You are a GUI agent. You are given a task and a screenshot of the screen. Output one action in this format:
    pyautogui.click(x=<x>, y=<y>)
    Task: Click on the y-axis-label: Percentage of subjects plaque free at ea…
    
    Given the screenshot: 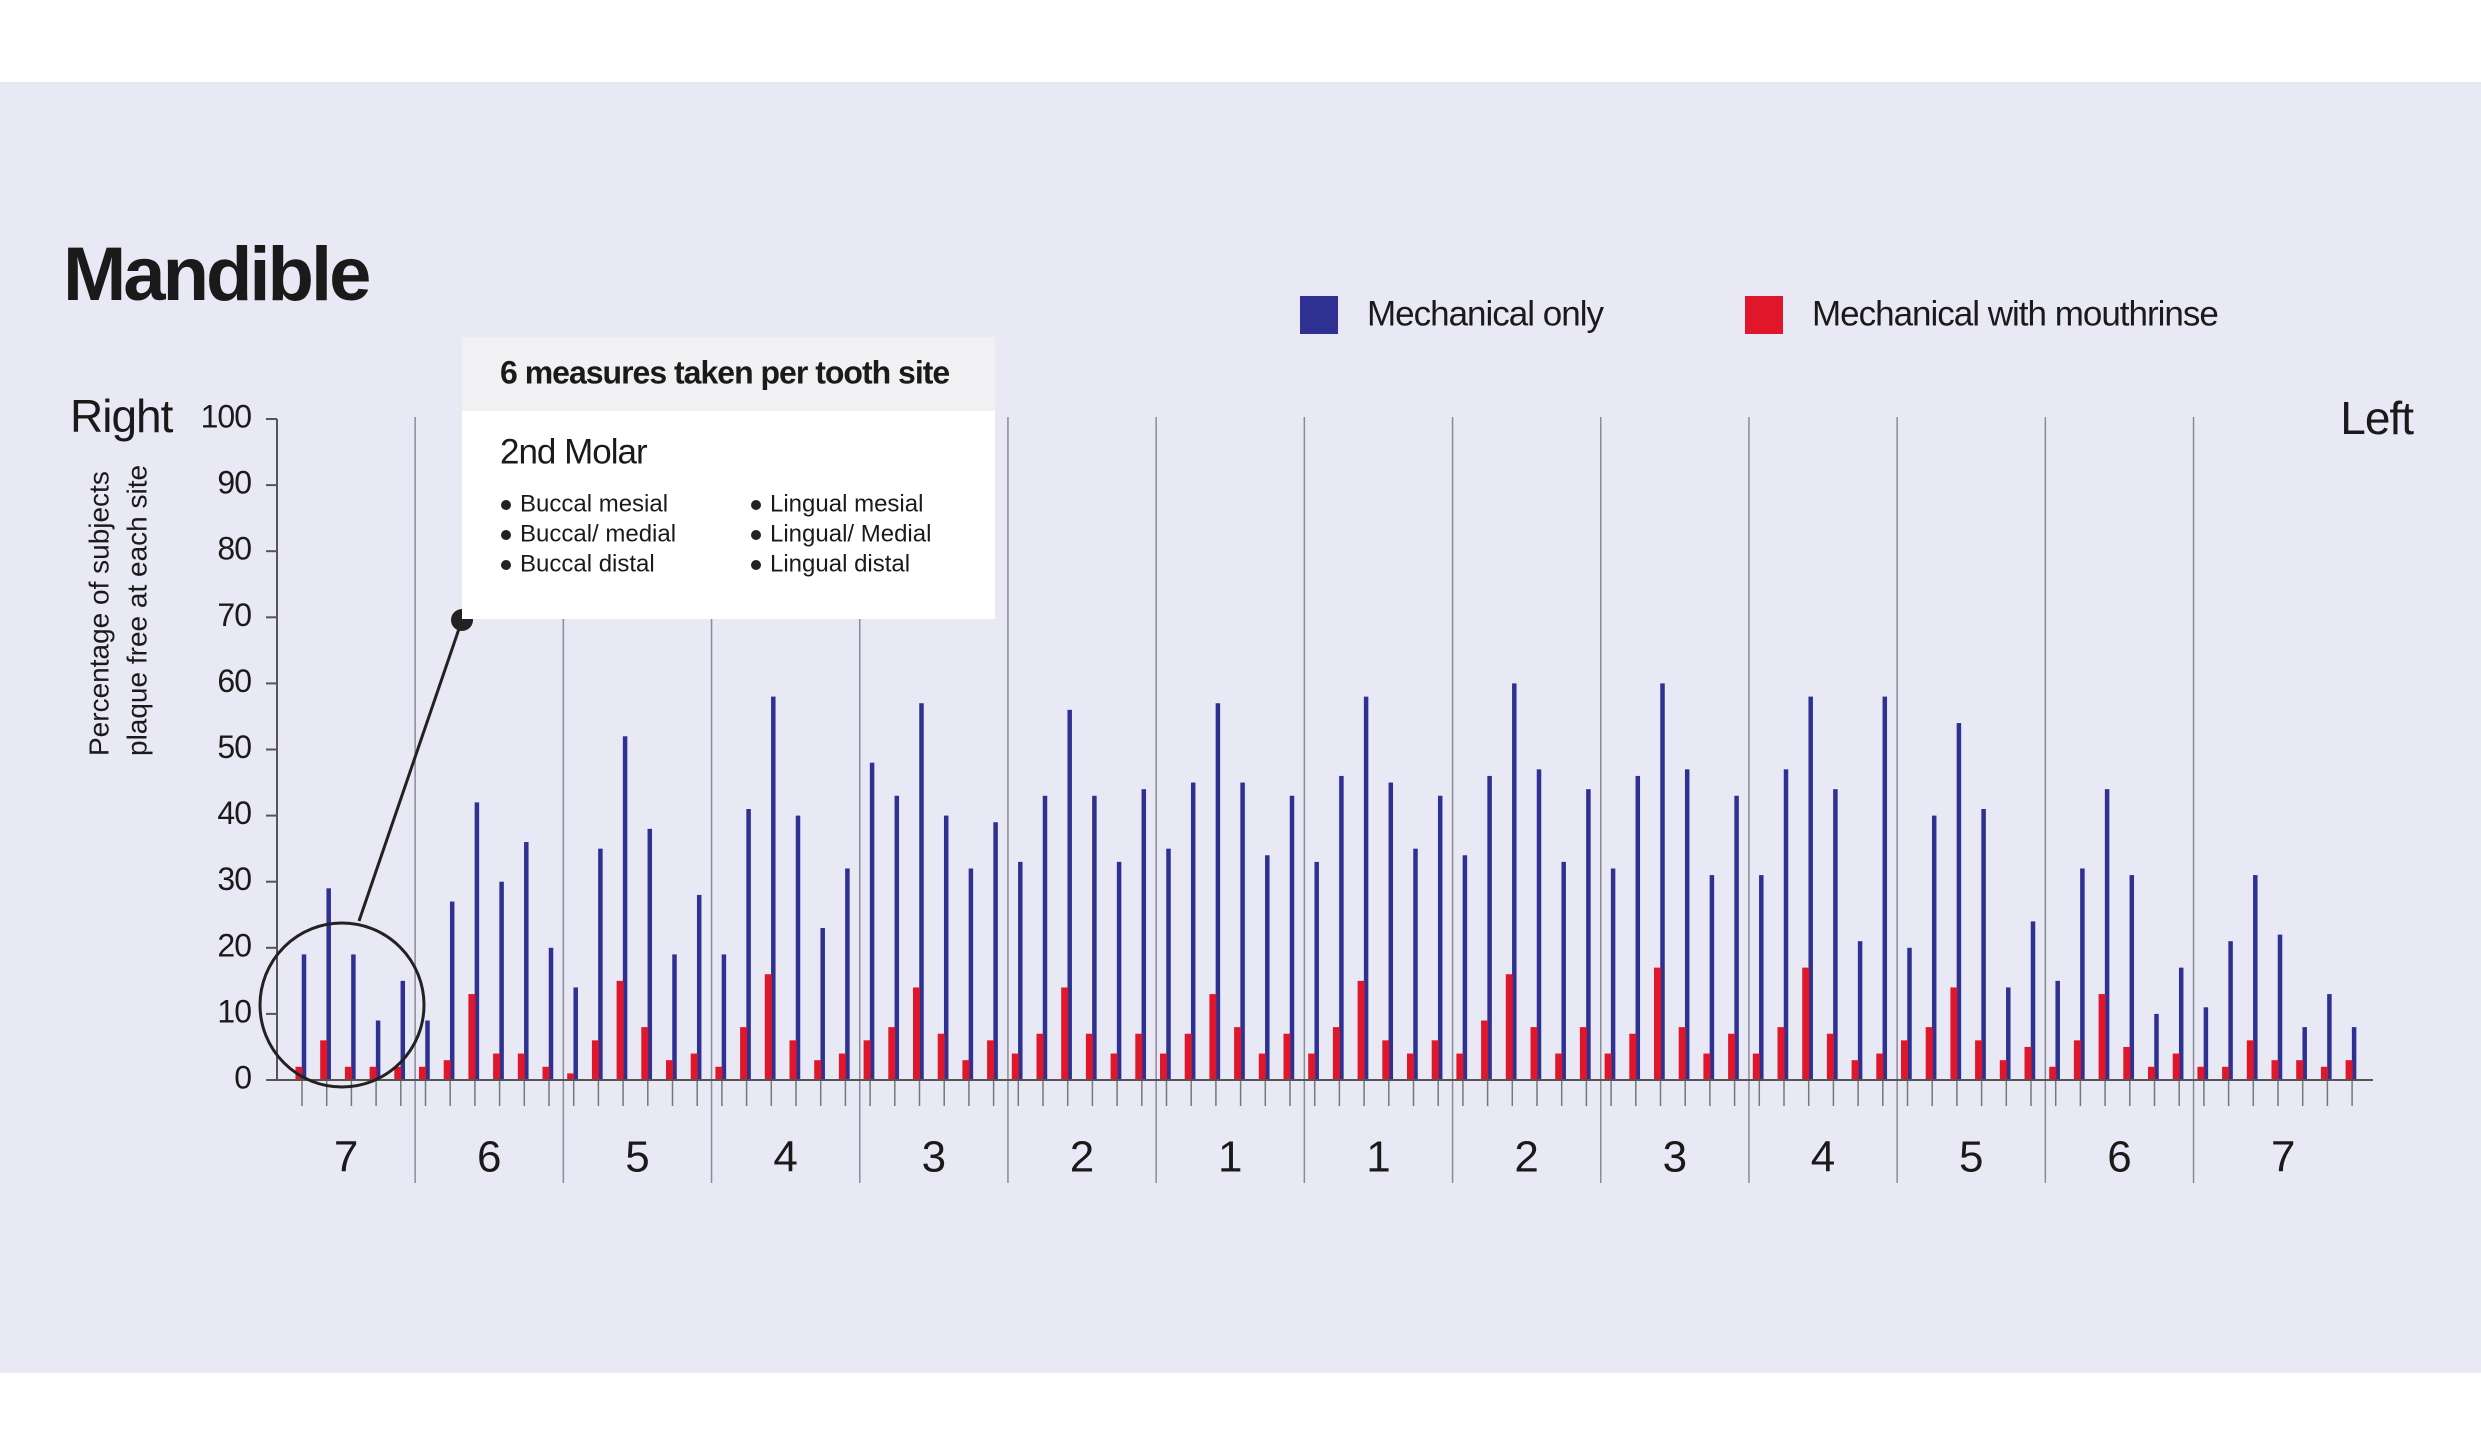 What is the action you would take?
    pyautogui.click(x=117, y=610)
    